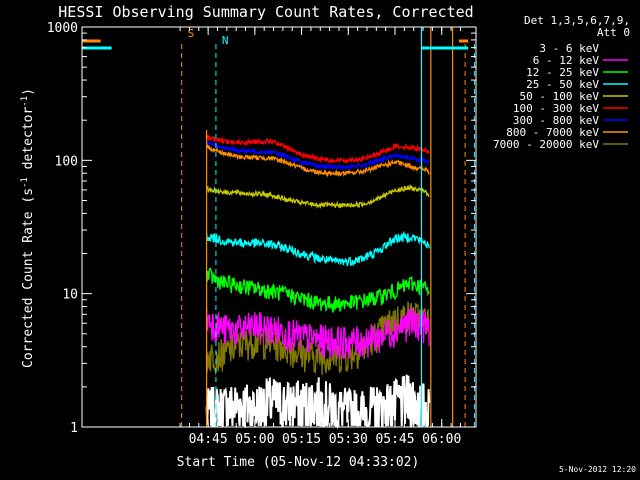  What do you see at coordinates (441, 439) in the screenshot?
I see `x-tick-label-06:00: 06:00` at bounding box center [441, 439].